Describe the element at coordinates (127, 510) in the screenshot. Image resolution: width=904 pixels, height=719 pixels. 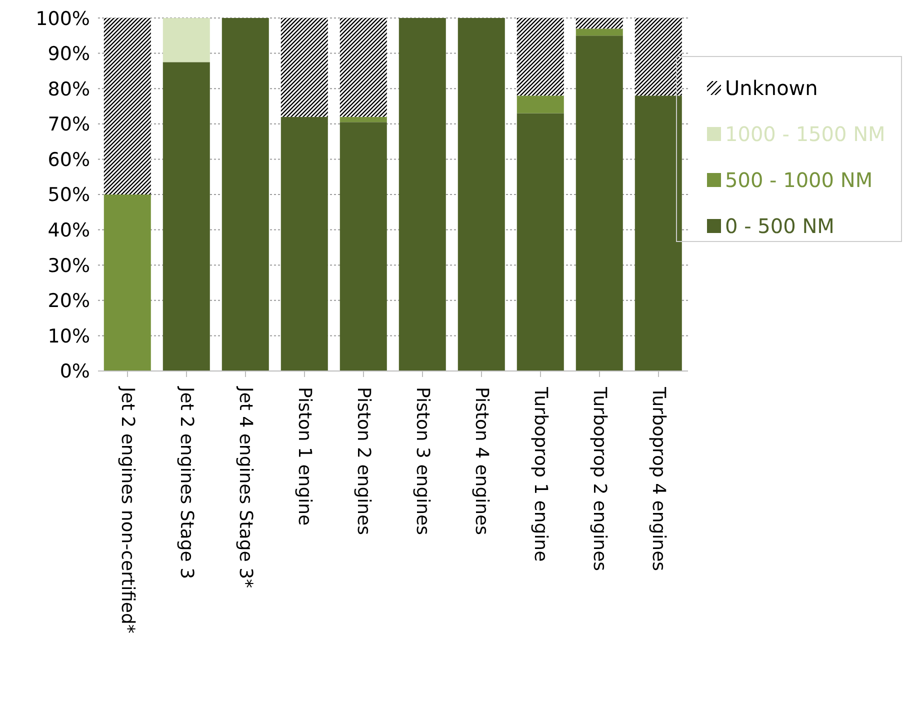
I see `x-tick-label: Jet 2 engines non-certified*` at that location.